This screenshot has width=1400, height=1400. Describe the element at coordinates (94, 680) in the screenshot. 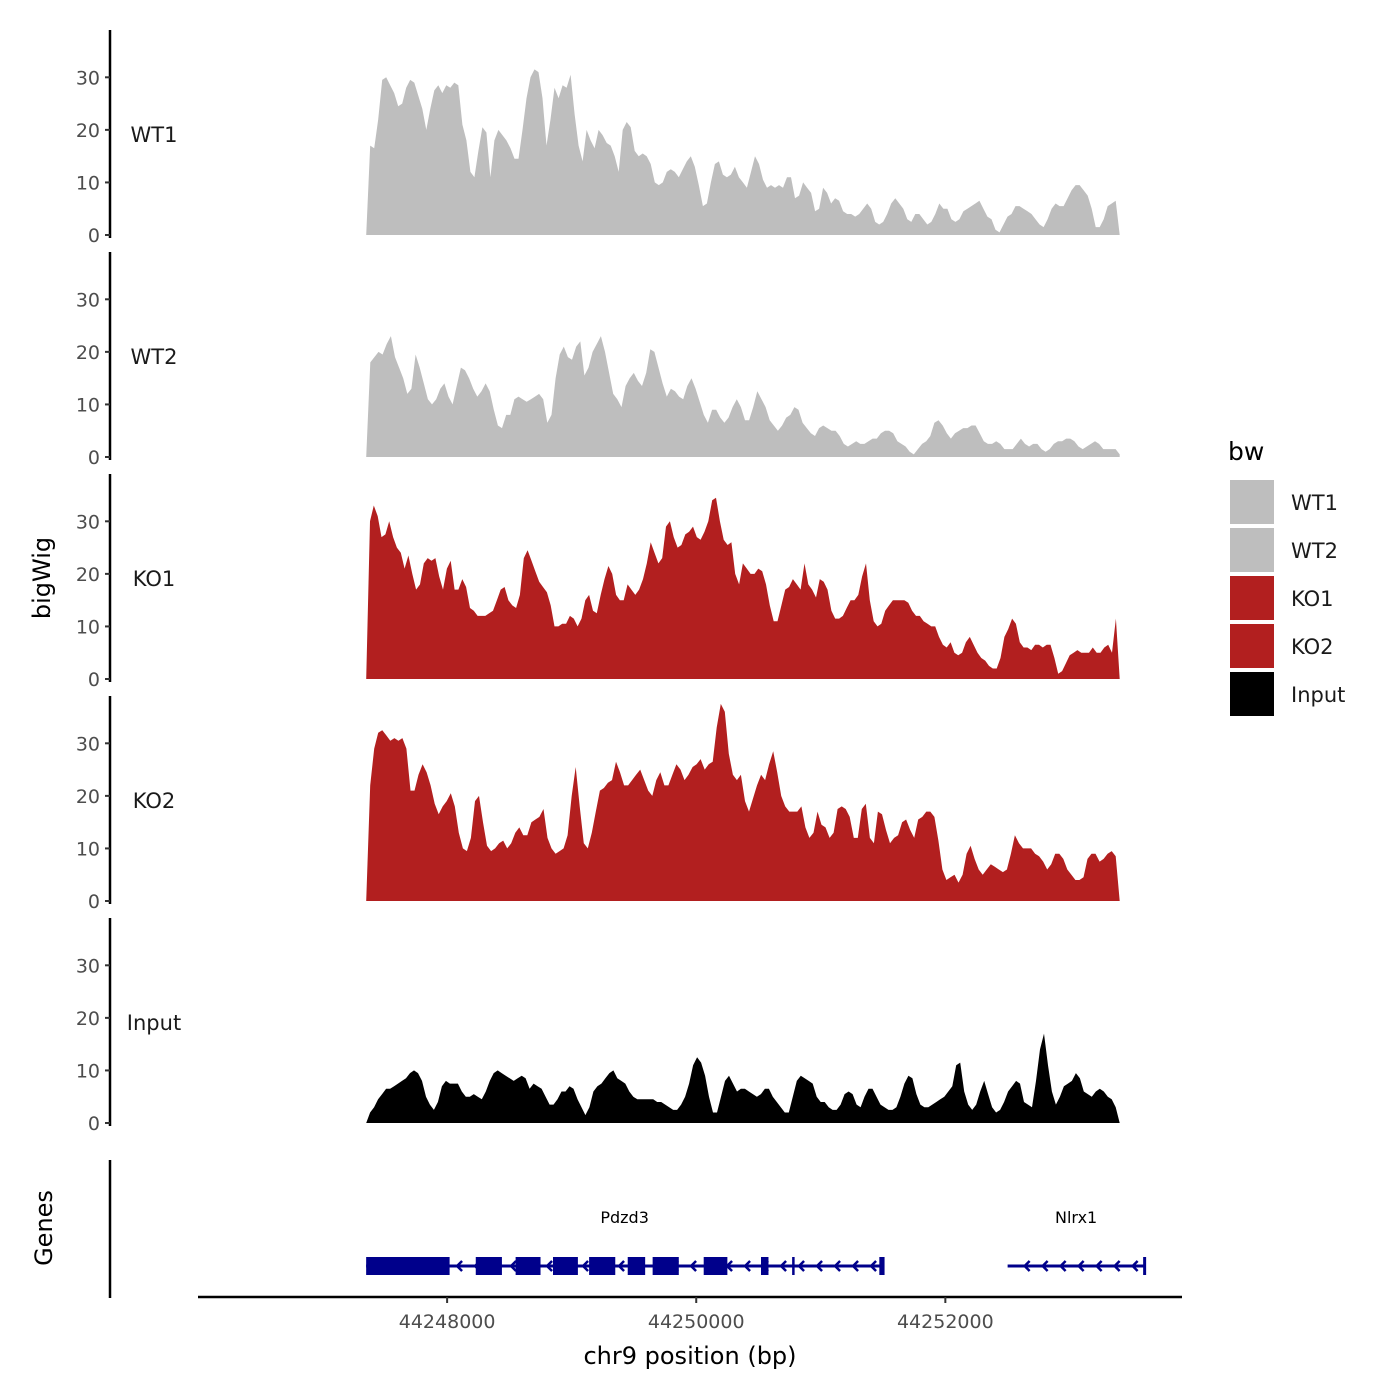

I see `y-tick-label-ko1: 0` at that location.